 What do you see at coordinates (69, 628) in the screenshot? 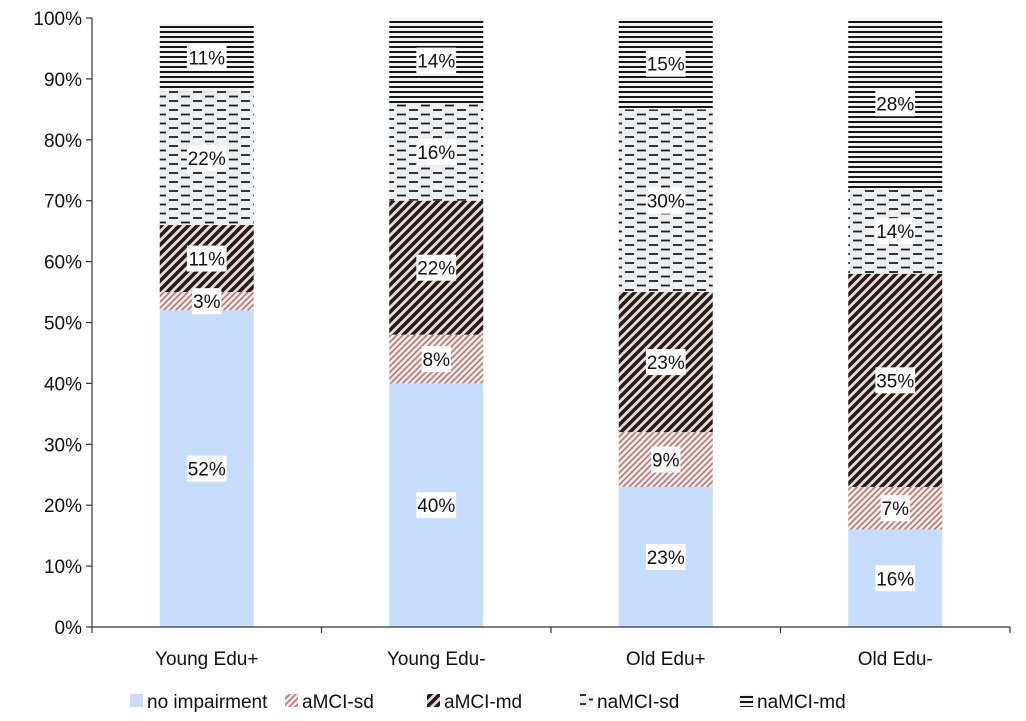
I see `y-tick-label: 0%` at bounding box center [69, 628].